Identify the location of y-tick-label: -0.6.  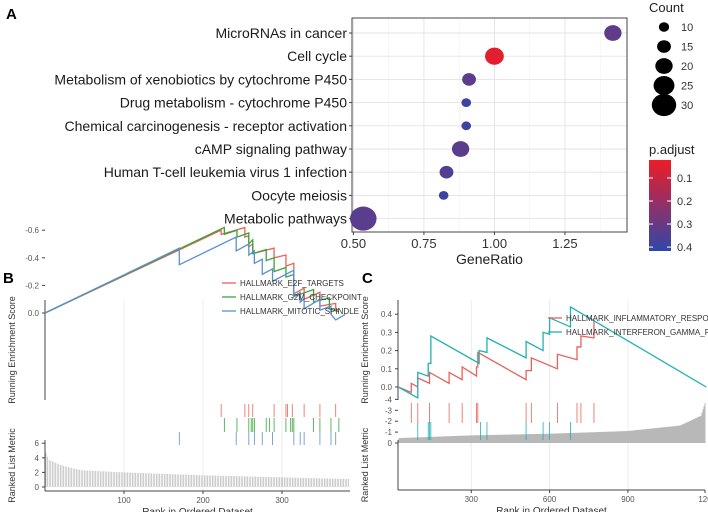
(32, 230).